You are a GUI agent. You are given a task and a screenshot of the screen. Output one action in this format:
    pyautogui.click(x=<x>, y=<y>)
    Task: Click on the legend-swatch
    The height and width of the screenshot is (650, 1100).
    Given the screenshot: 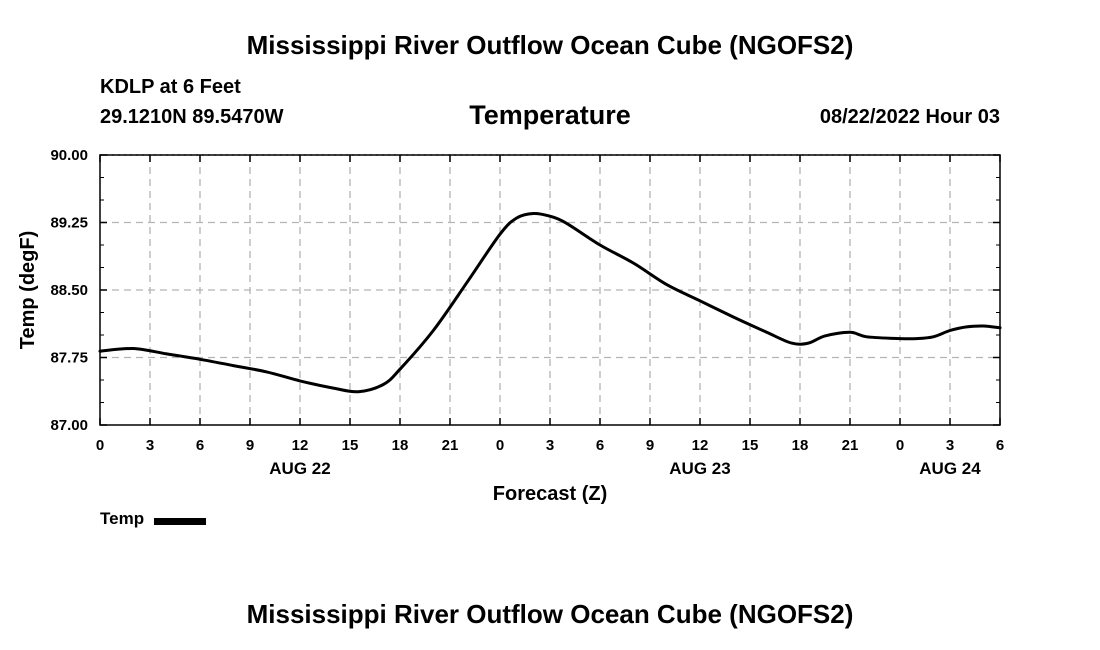 What is the action you would take?
    pyautogui.click(x=180, y=521)
    